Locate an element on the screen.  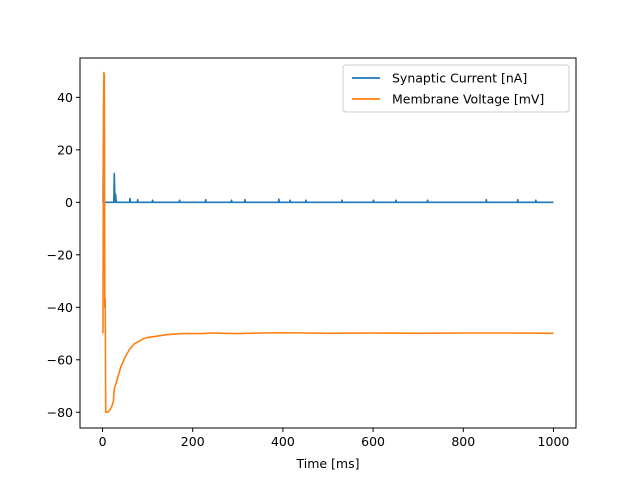
series-line-synaptic-current is located at coordinates (328, 169).